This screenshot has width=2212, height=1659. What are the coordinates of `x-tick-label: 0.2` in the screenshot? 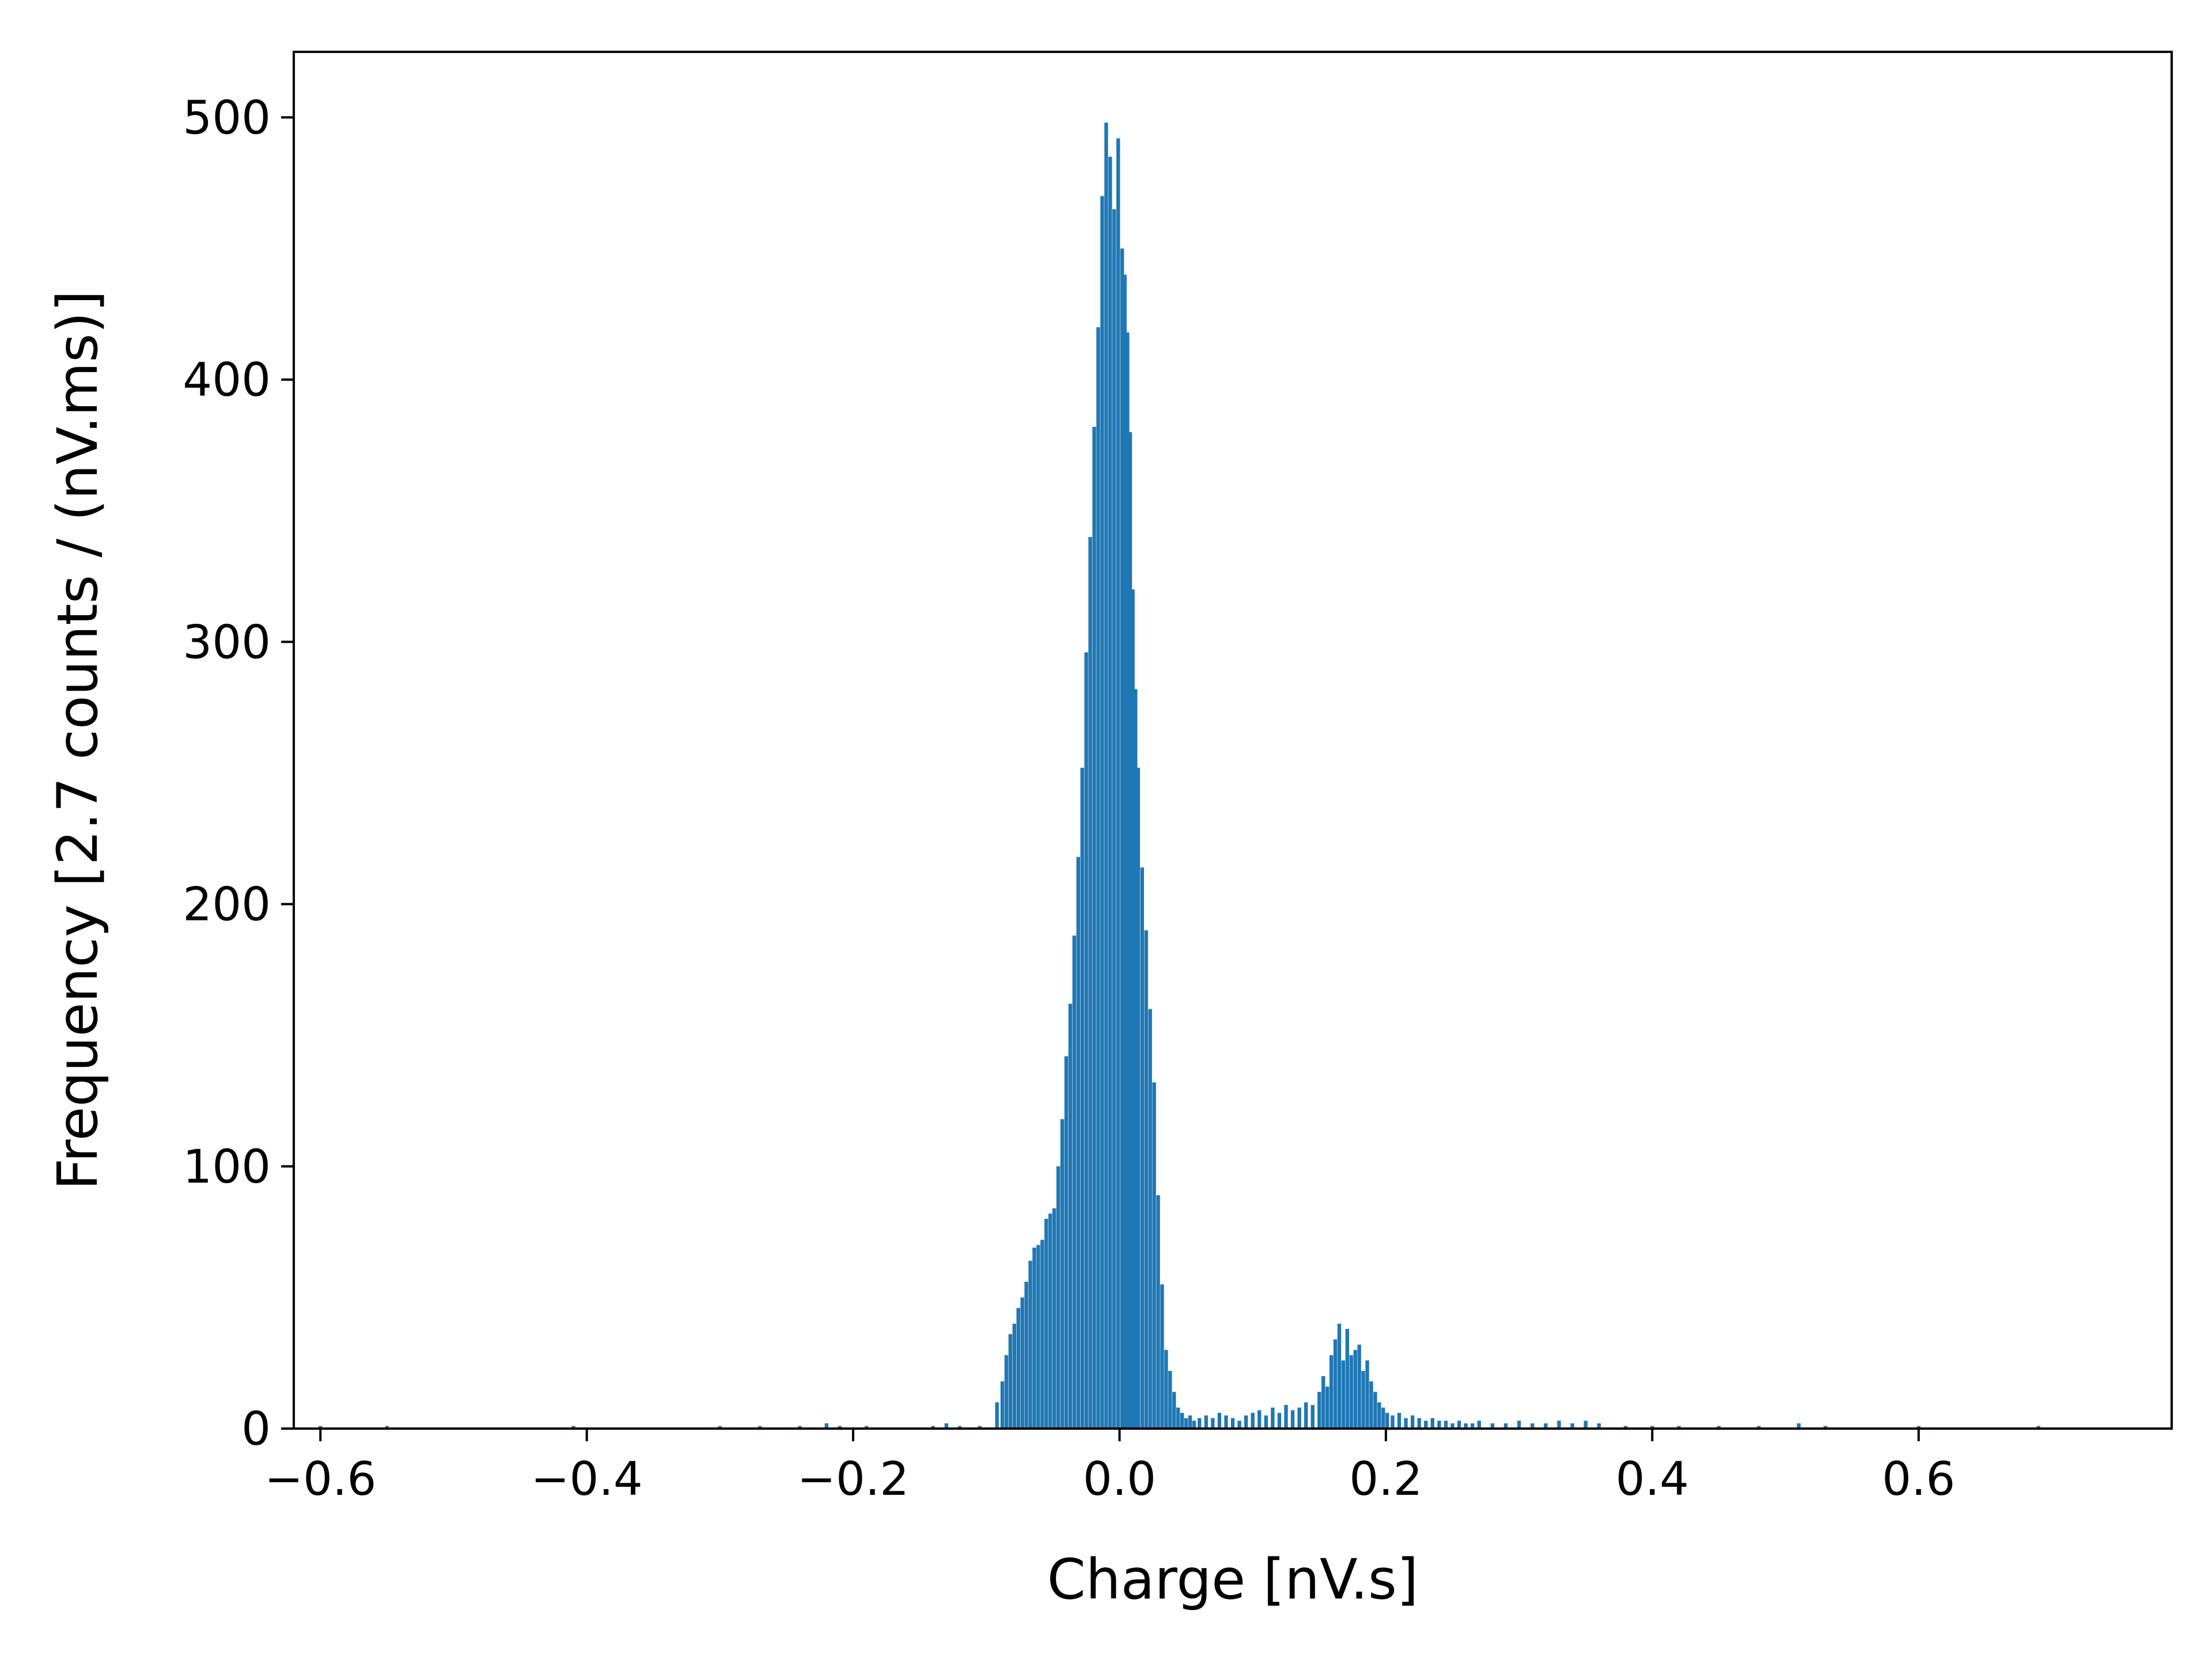 It's located at (1385, 1479).